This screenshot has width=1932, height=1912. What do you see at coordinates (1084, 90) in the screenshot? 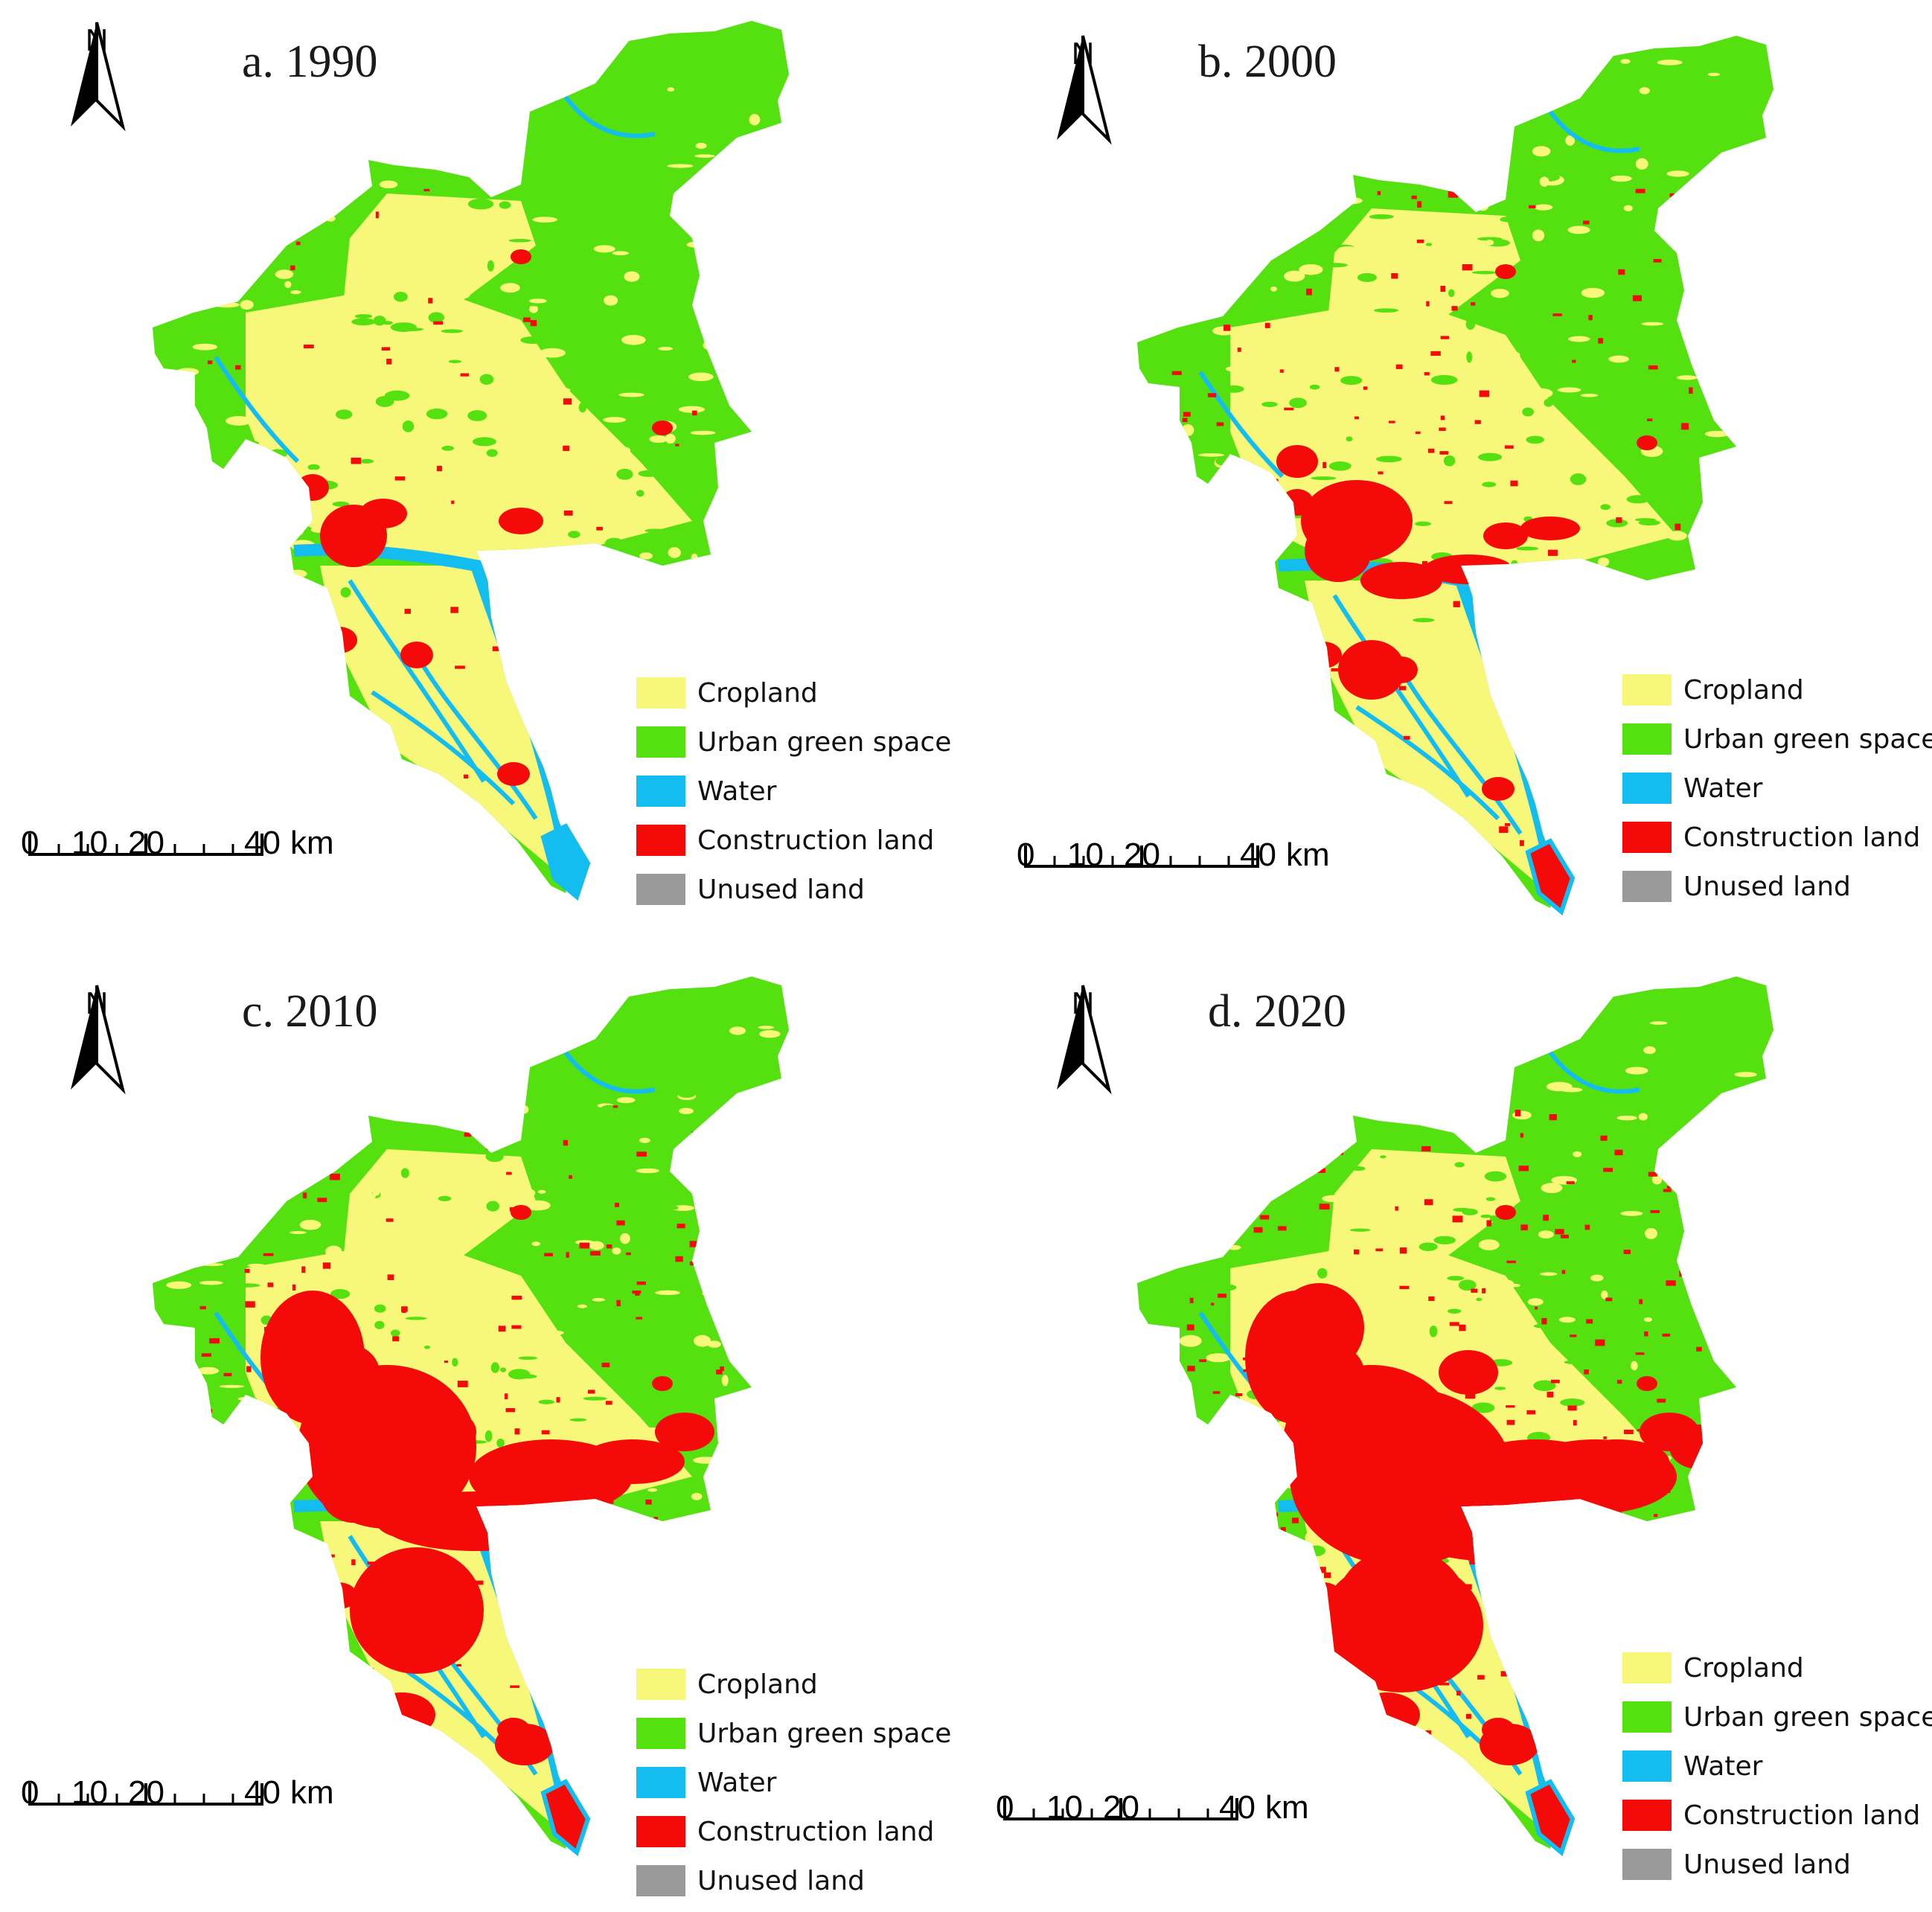
I see `north-arrow-icon` at bounding box center [1084, 90].